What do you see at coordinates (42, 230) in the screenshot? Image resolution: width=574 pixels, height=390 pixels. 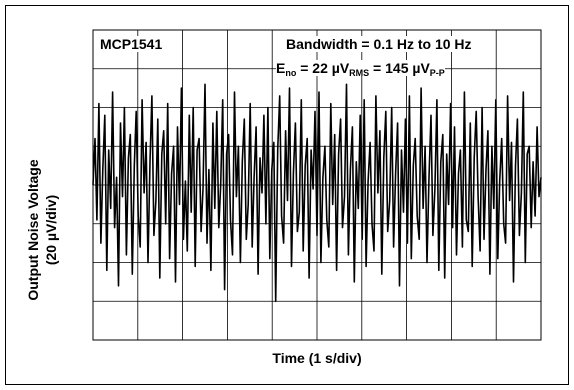 I see `y-axis-label: Output Noise Voltage (20 µV/div)` at bounding box center [42, 230].